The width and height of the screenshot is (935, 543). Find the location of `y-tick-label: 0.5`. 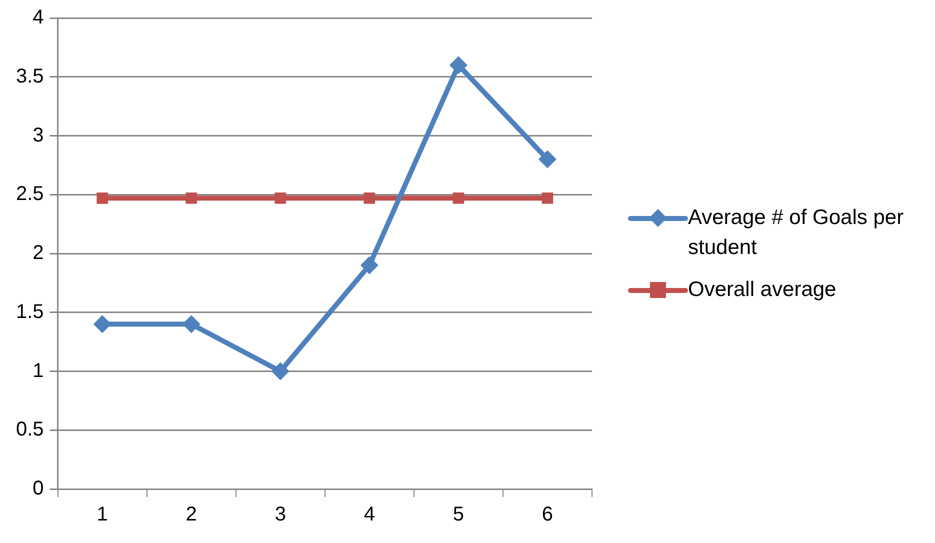

y-tick-label: 0.5 is located at coordinates (30, 429).